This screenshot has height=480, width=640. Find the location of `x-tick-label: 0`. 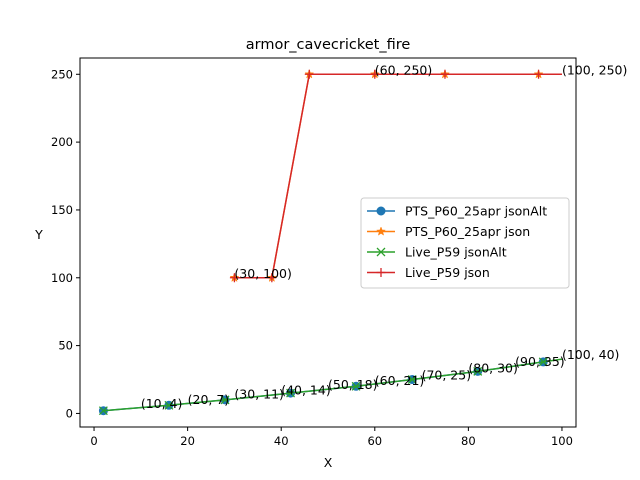

x-tick-label: 0 is located at coordinates (93, 441).